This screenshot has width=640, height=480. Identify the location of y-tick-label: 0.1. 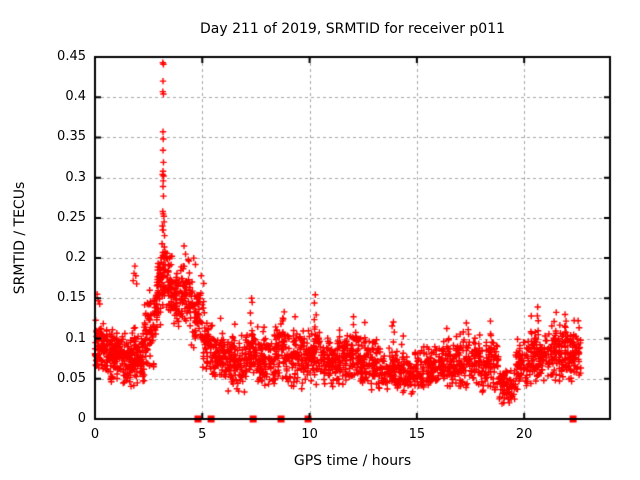
(75, 338).